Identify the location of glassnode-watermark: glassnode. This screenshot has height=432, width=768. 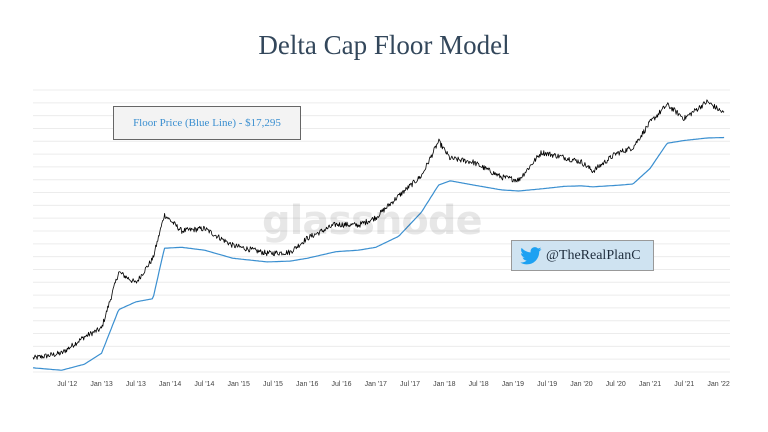
(372, 221).